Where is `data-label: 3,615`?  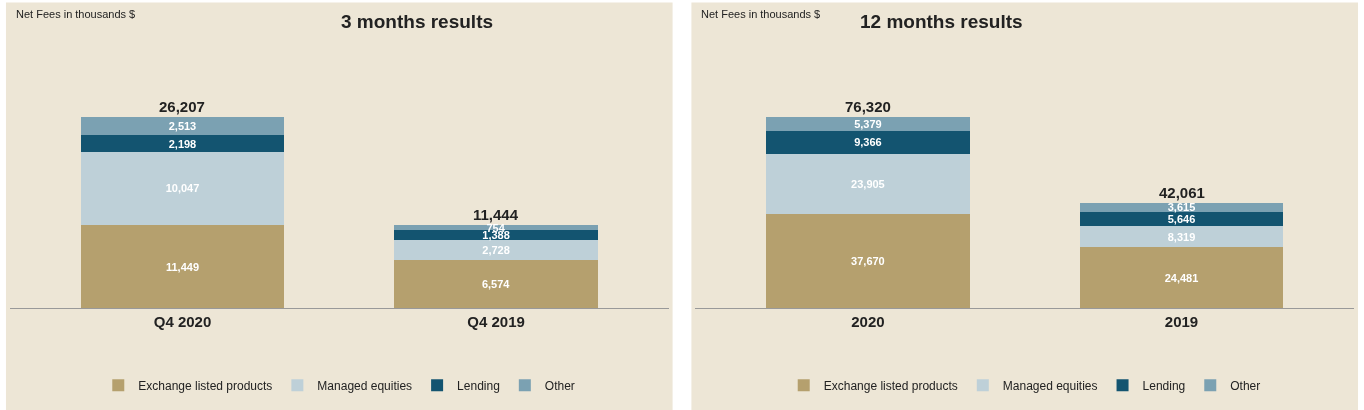
data-label: 3,615 is located at coordinates (1181, 207).